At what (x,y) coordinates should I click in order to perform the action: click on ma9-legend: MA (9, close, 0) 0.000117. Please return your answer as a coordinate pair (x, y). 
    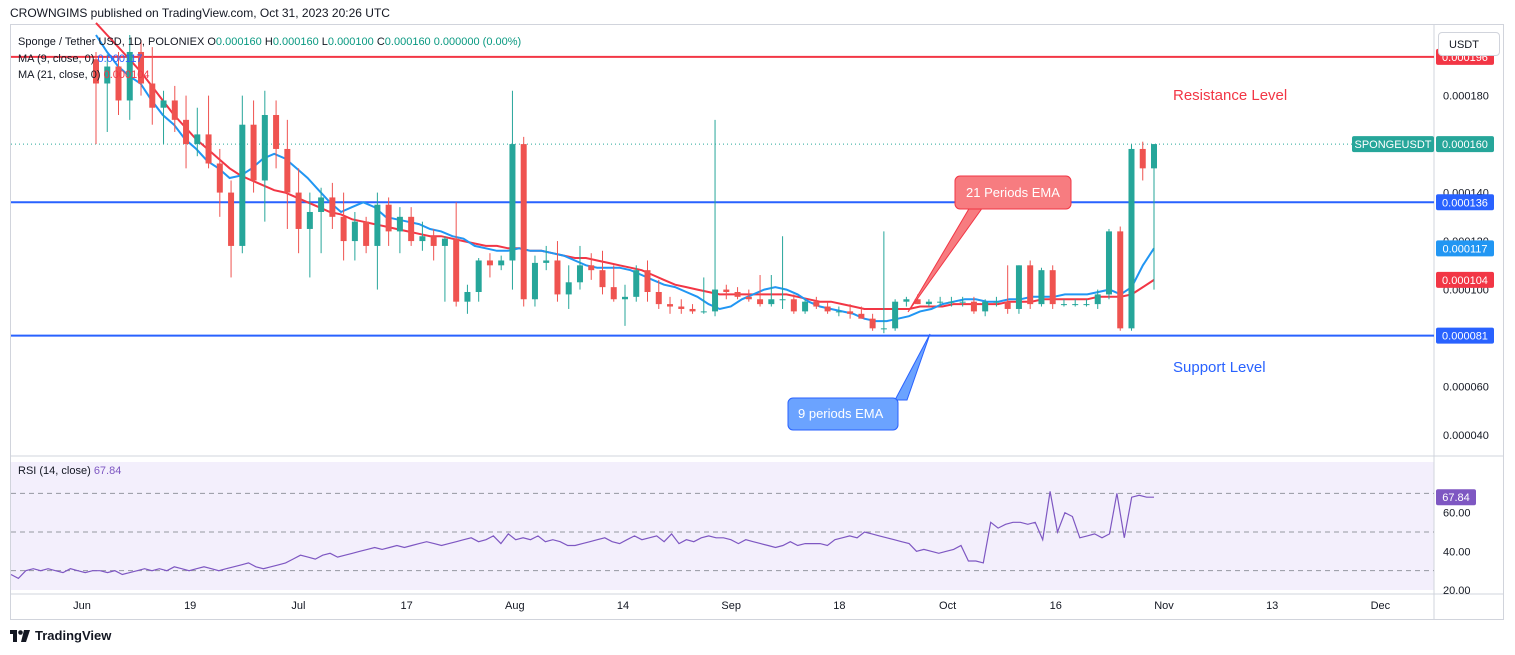
    Looking at the image, I should click on (80, 59).